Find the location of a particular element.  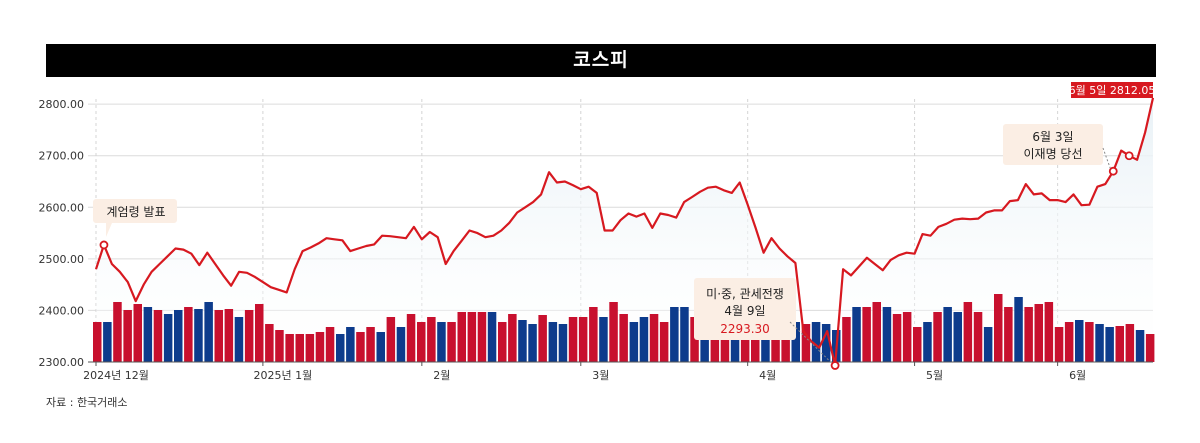

x-tick-label: 5월 is located at coordinates (934, 375).